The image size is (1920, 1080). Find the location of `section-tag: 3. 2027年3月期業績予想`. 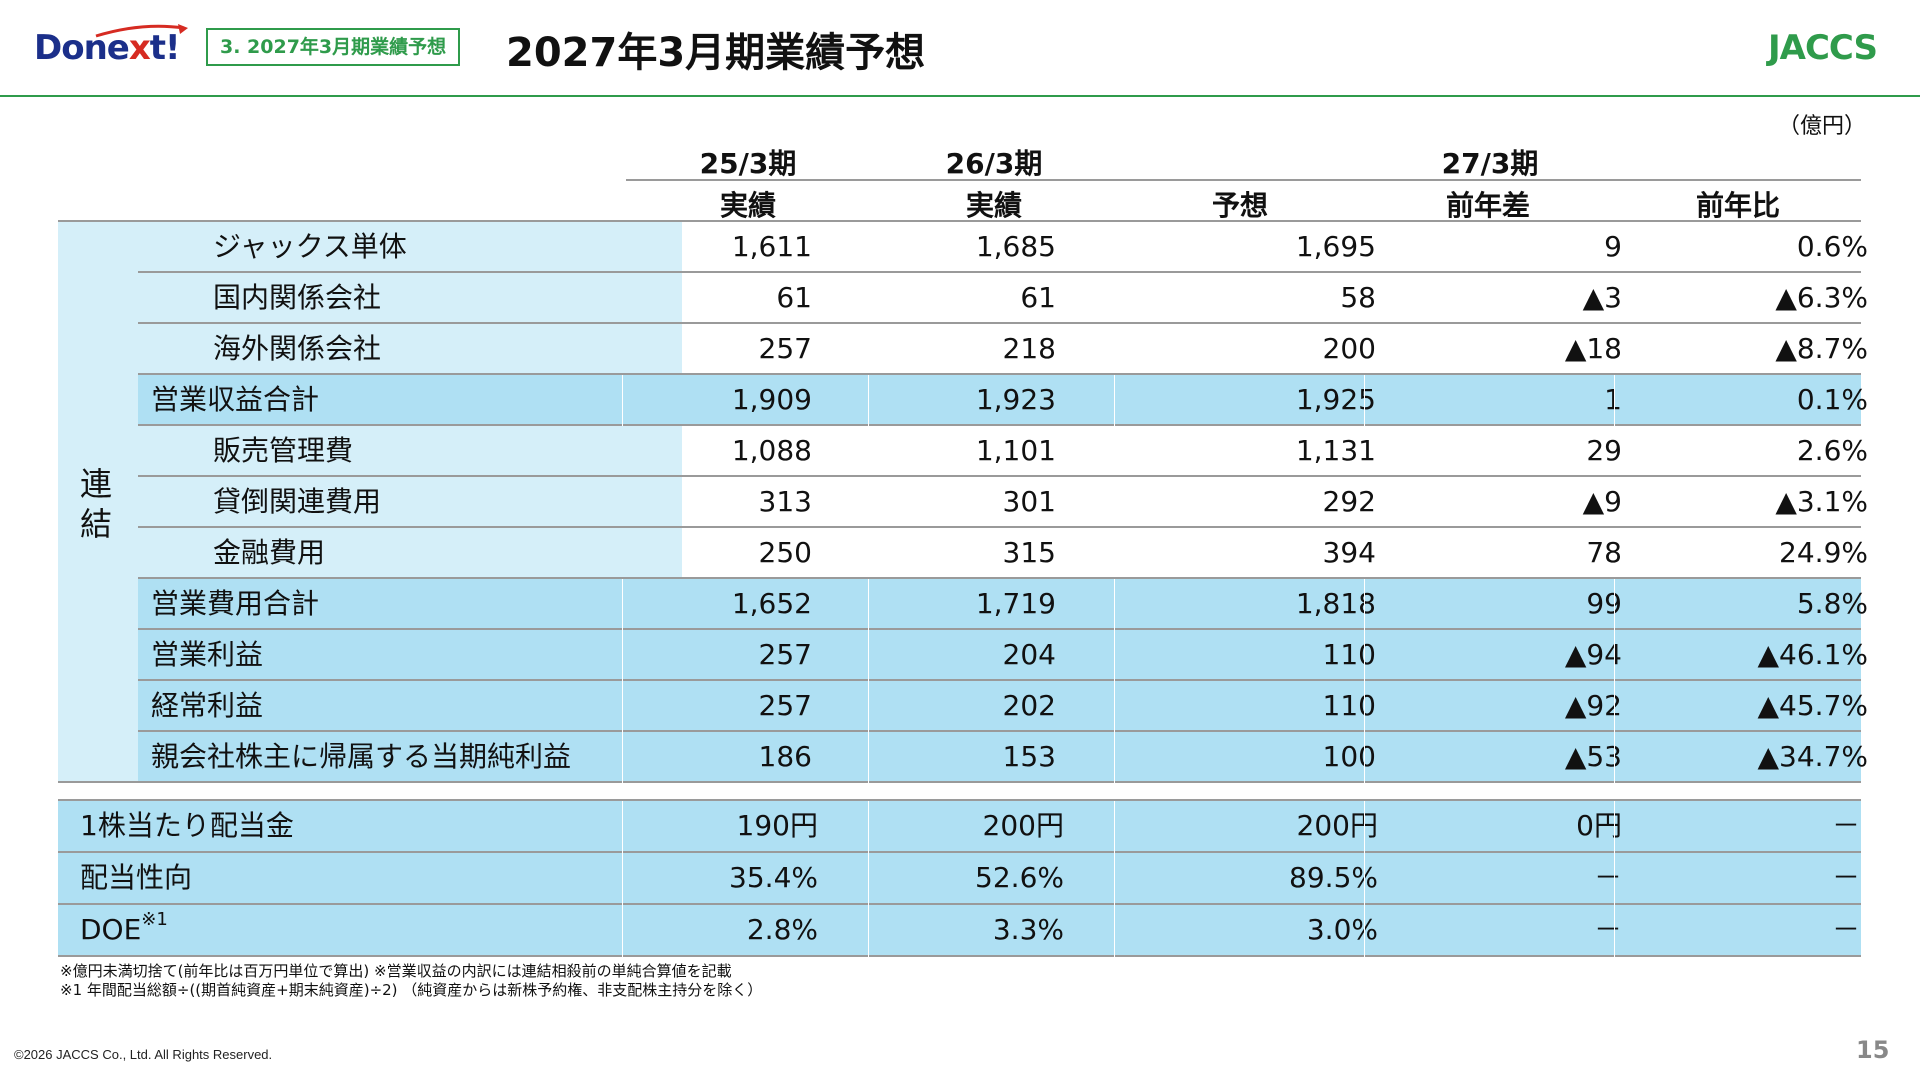

section-tag: 3. 2027年3月期業績予想 is located at coordinates (333, 47).